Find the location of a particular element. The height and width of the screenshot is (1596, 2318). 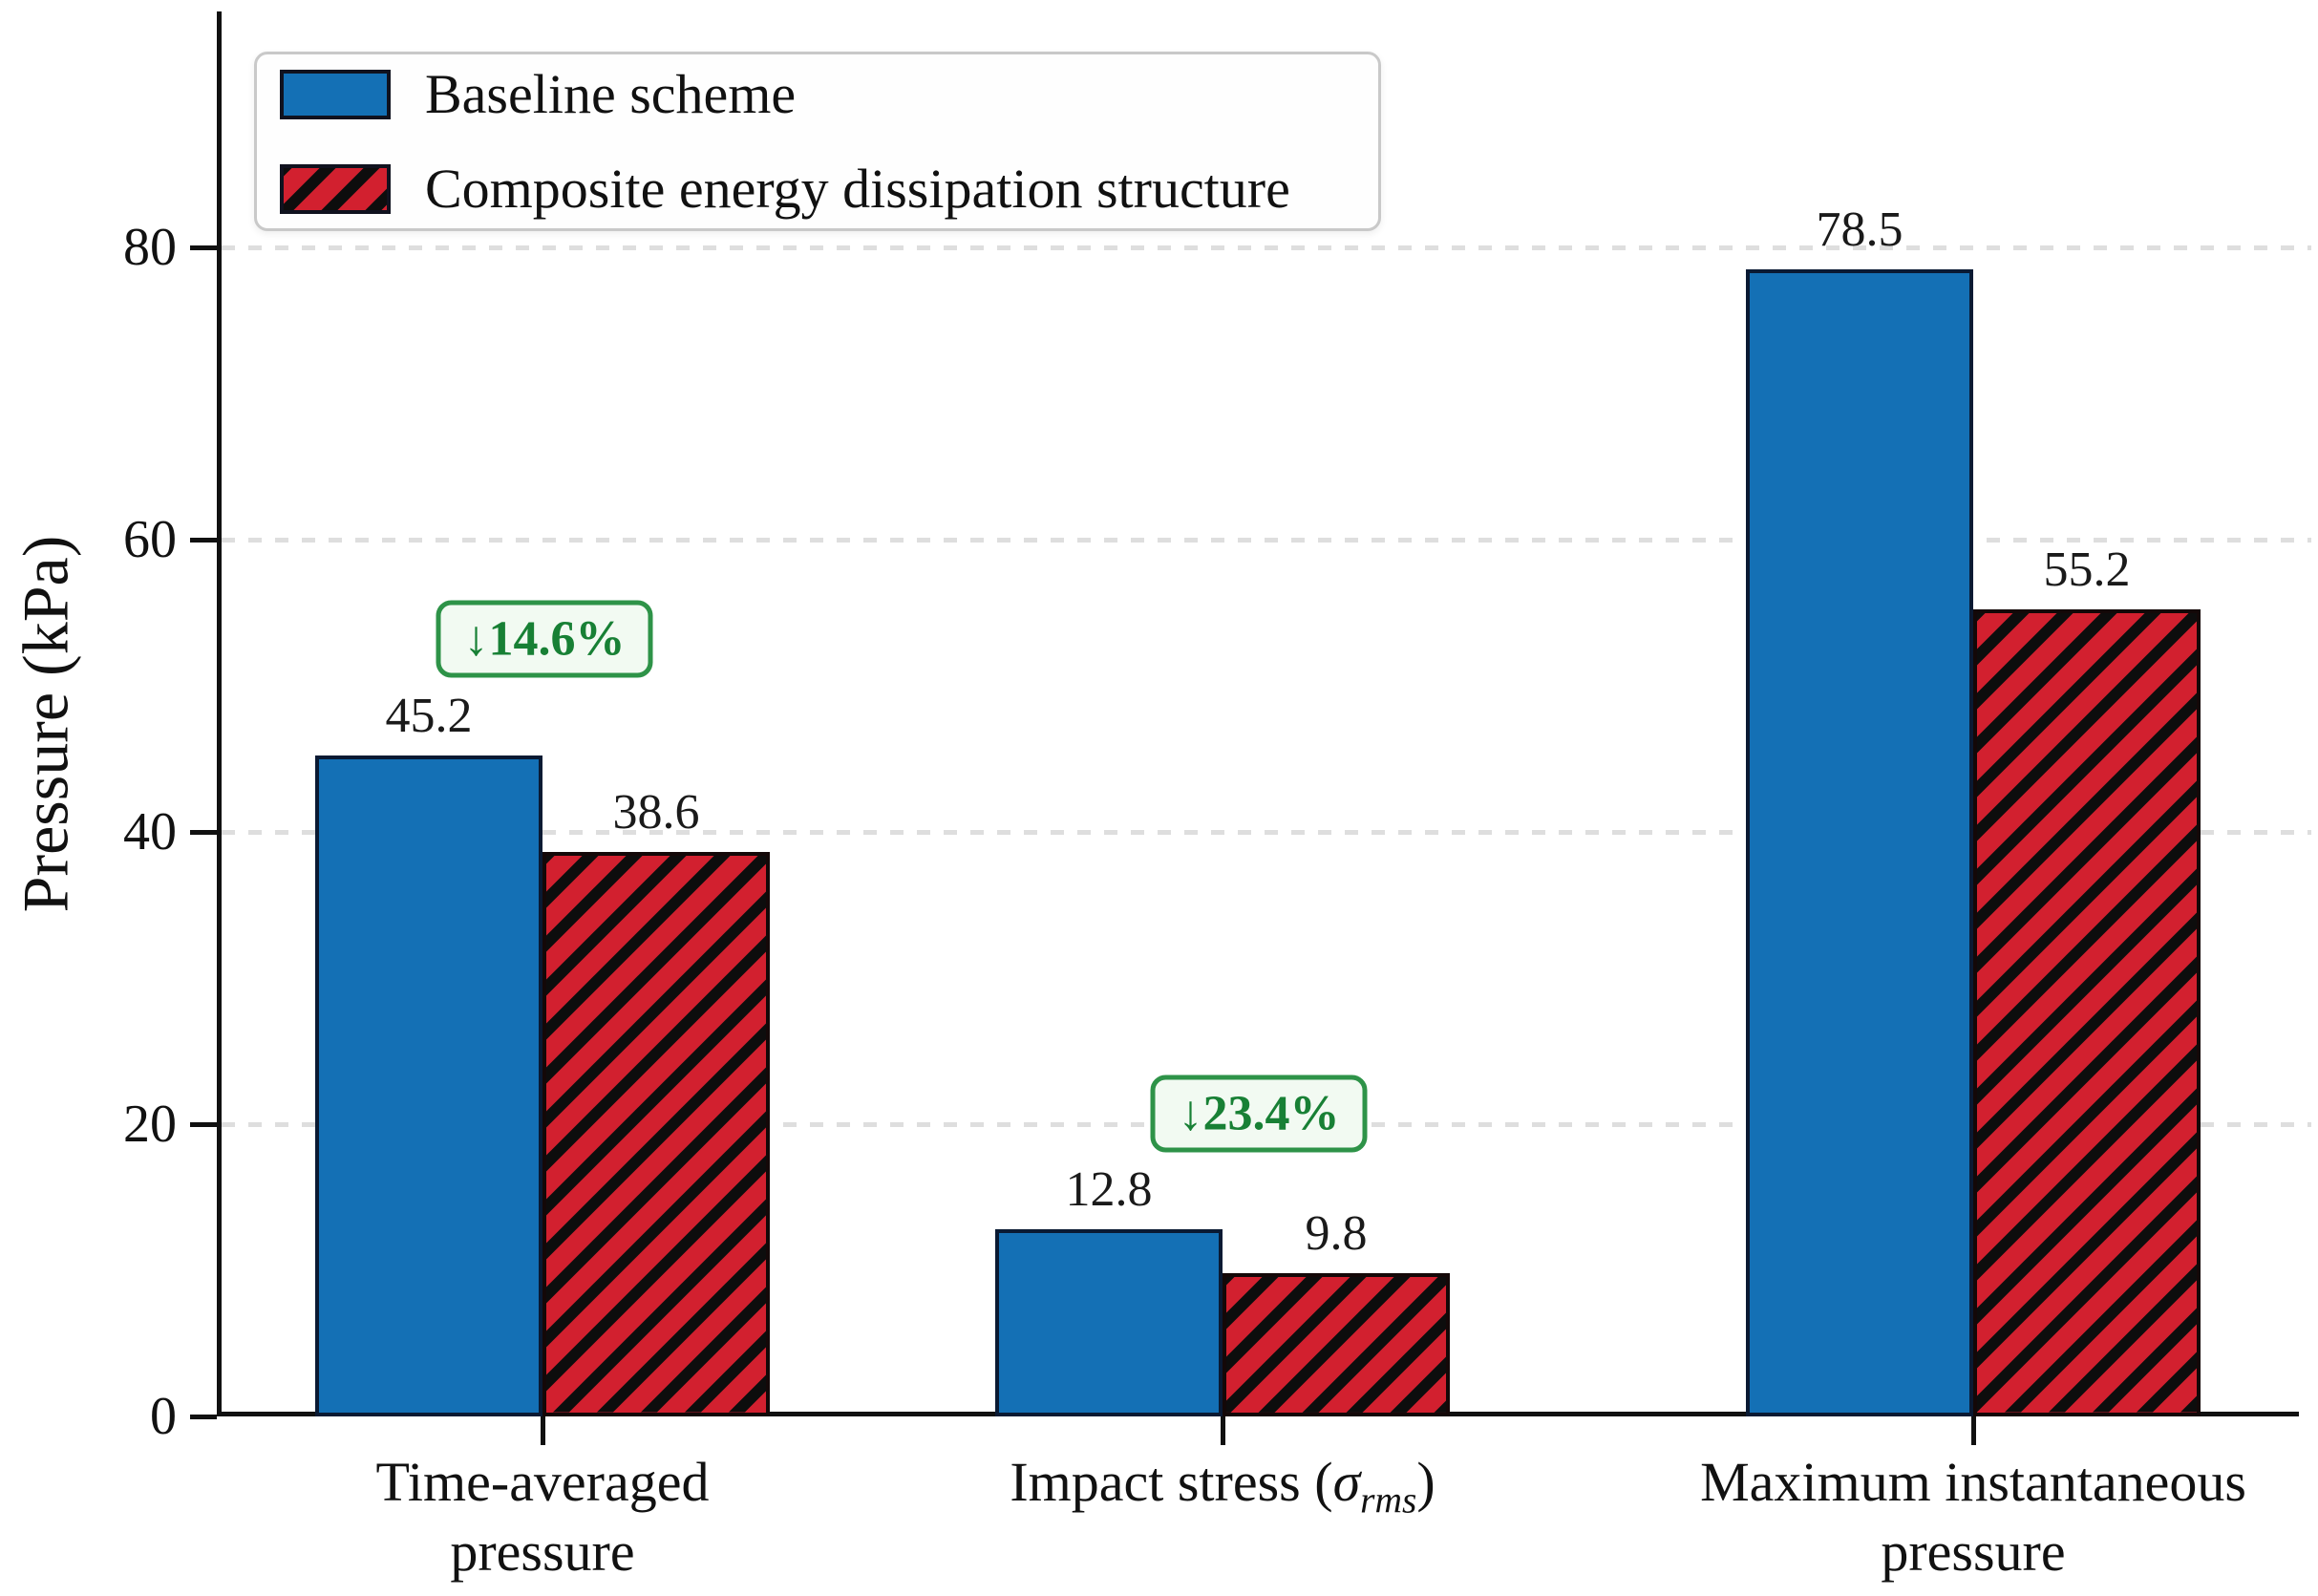

x-label-1: Impact stress (σrms) is located at coordinates (1222, 1486).